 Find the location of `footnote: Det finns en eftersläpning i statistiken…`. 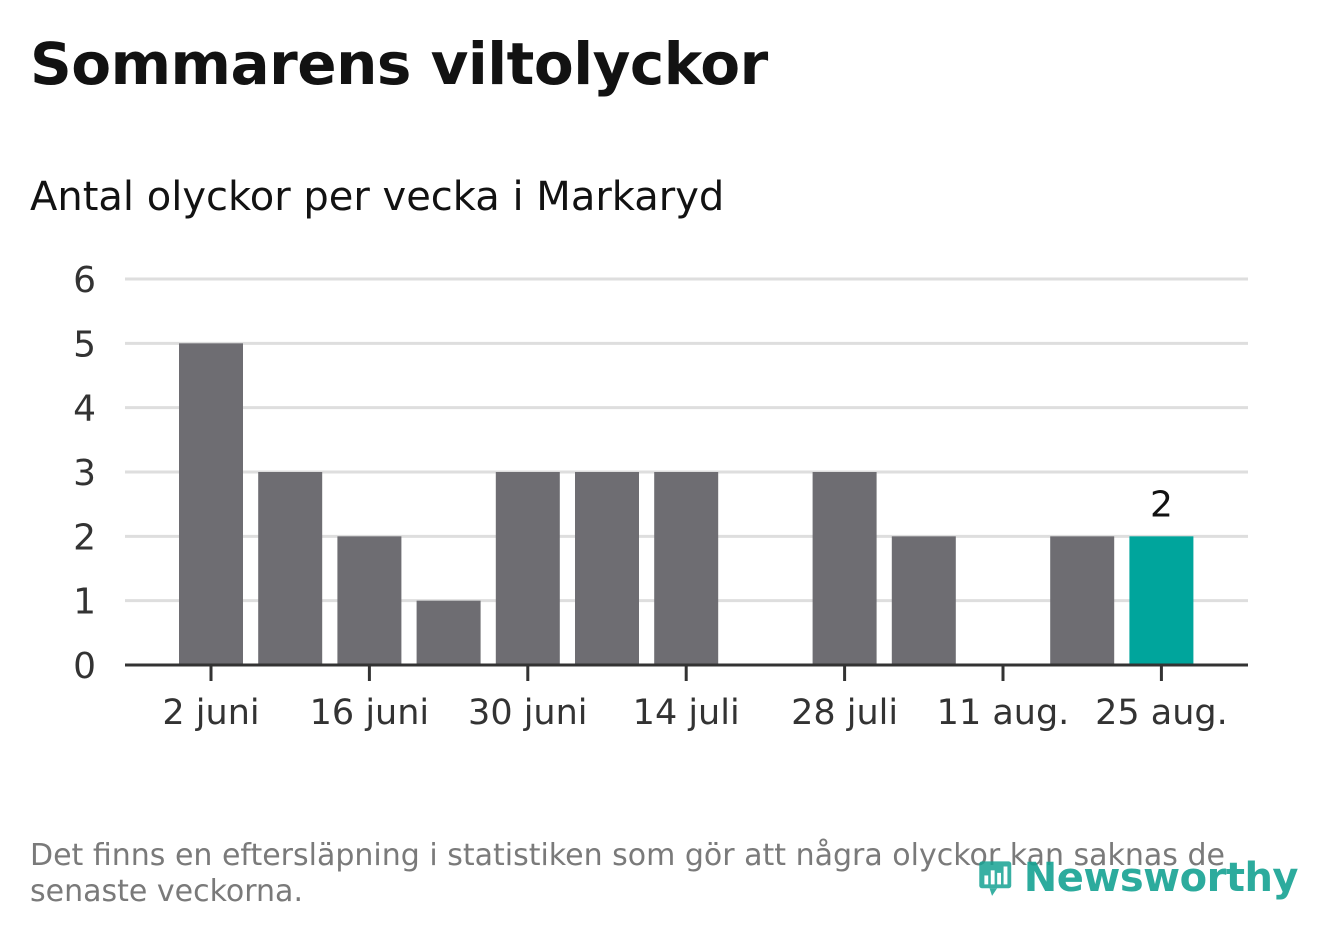

footnote: Det finns en eftersläpning i statistiken… is located at coordinates (627, 873).